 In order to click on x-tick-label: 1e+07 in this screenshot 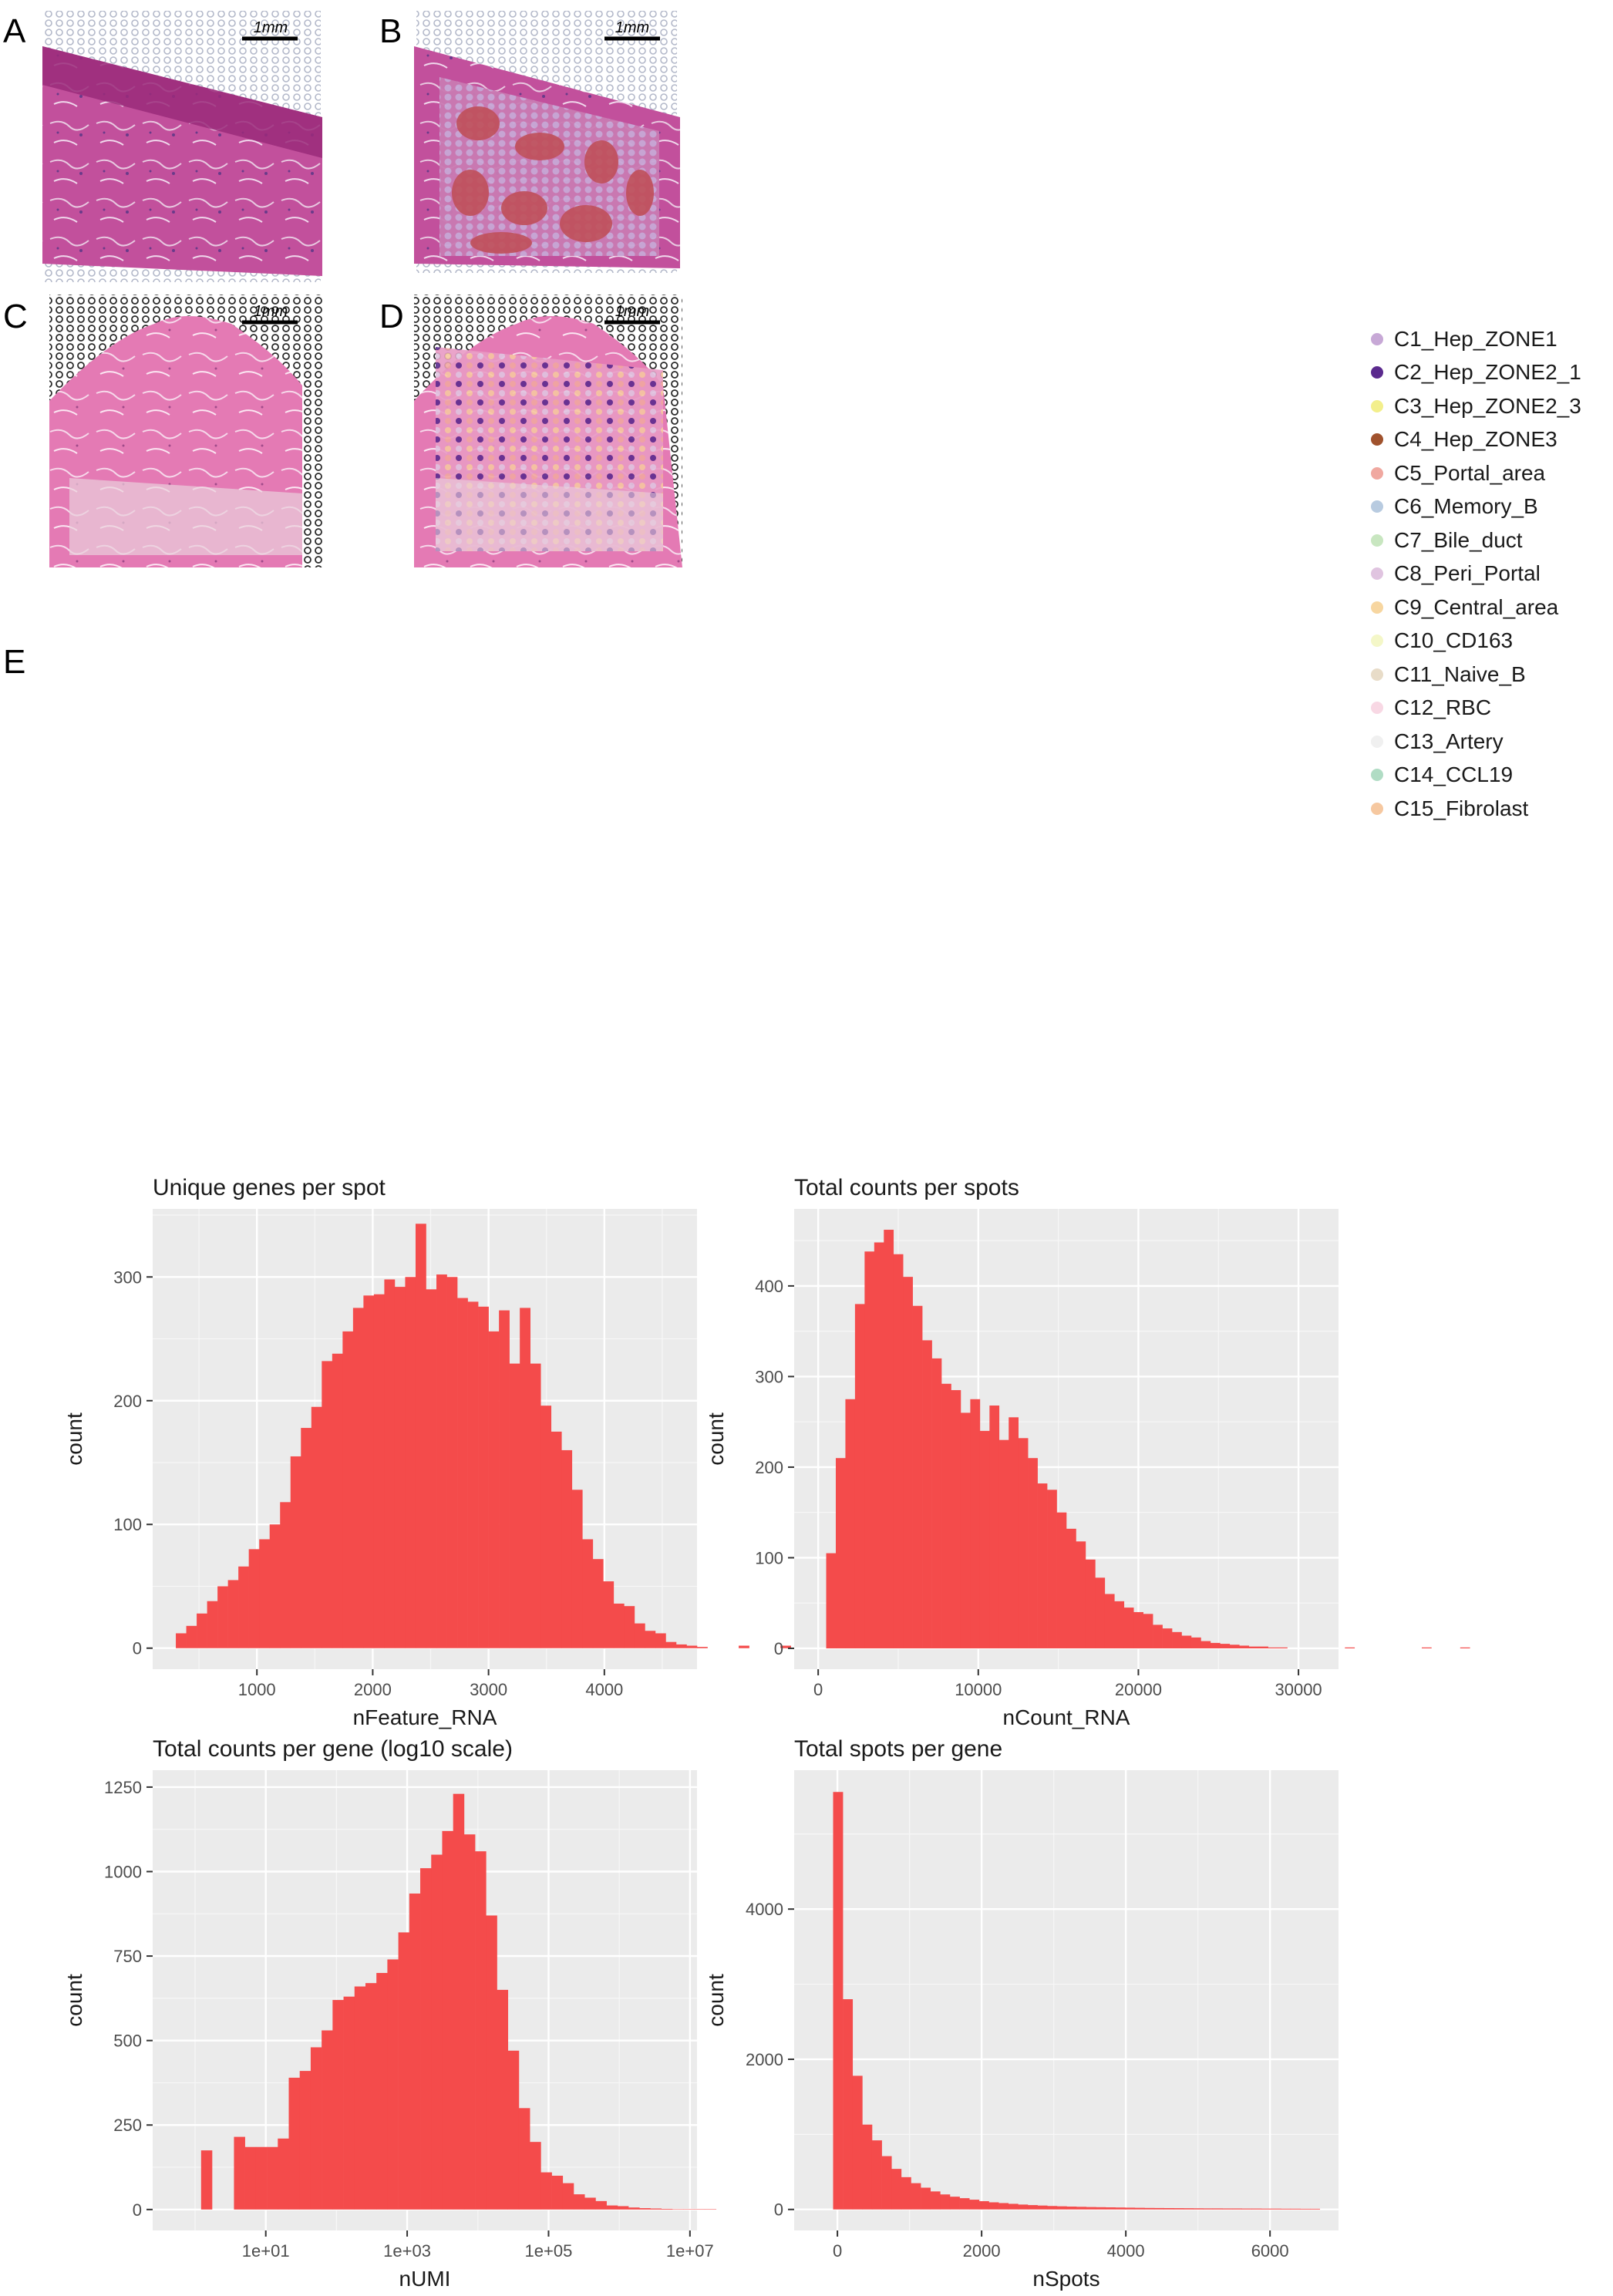, I will do `click(690, 2251)`.